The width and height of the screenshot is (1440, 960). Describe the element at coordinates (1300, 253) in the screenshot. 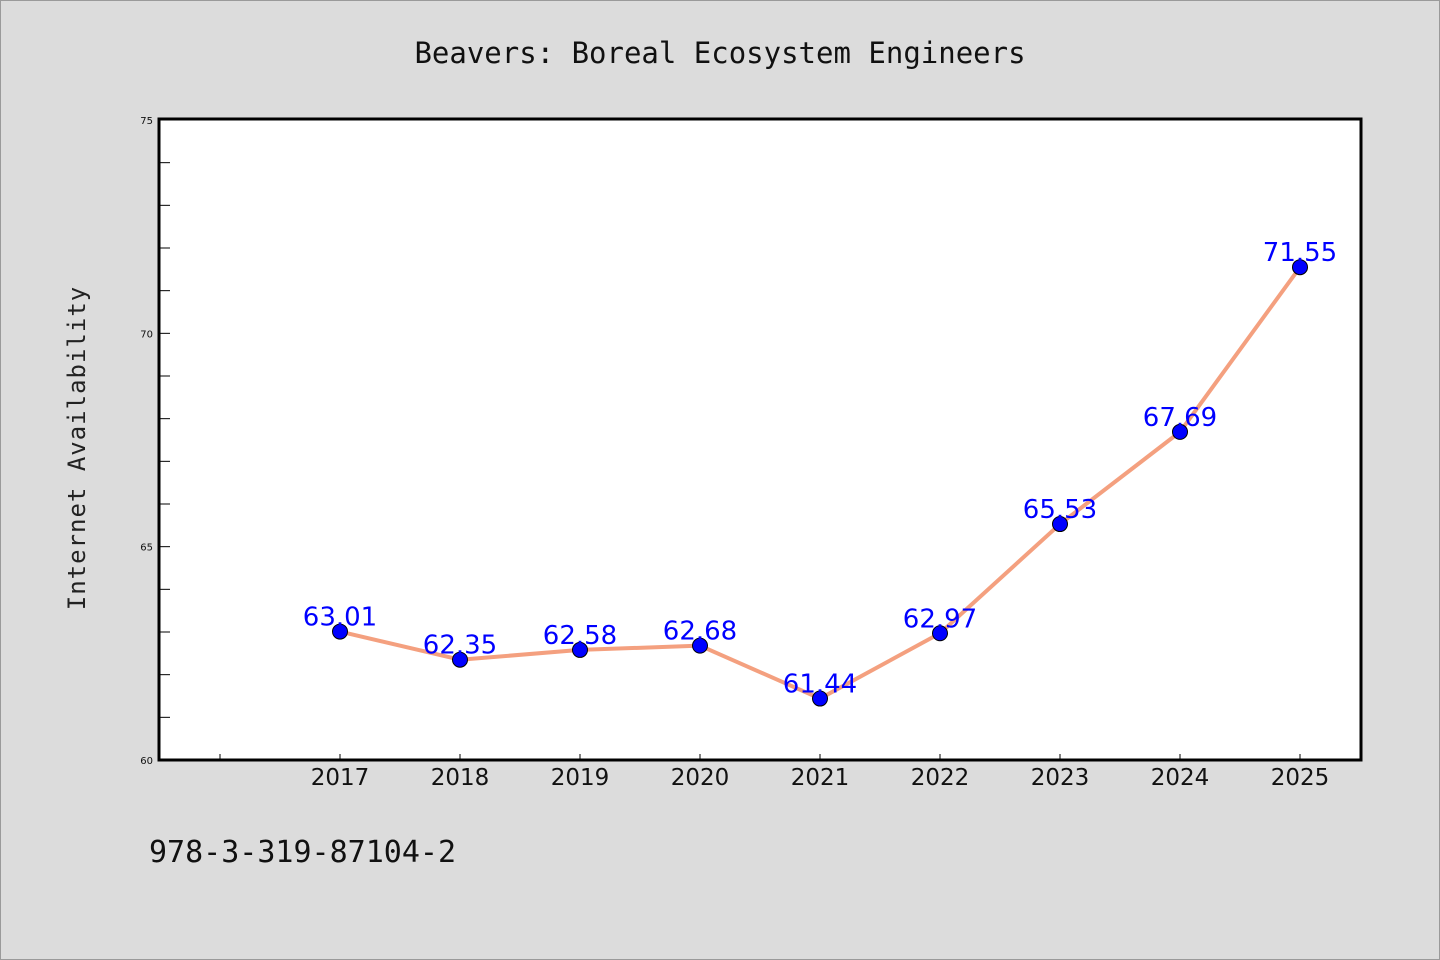

I see `data-label: 71.55` at that location.